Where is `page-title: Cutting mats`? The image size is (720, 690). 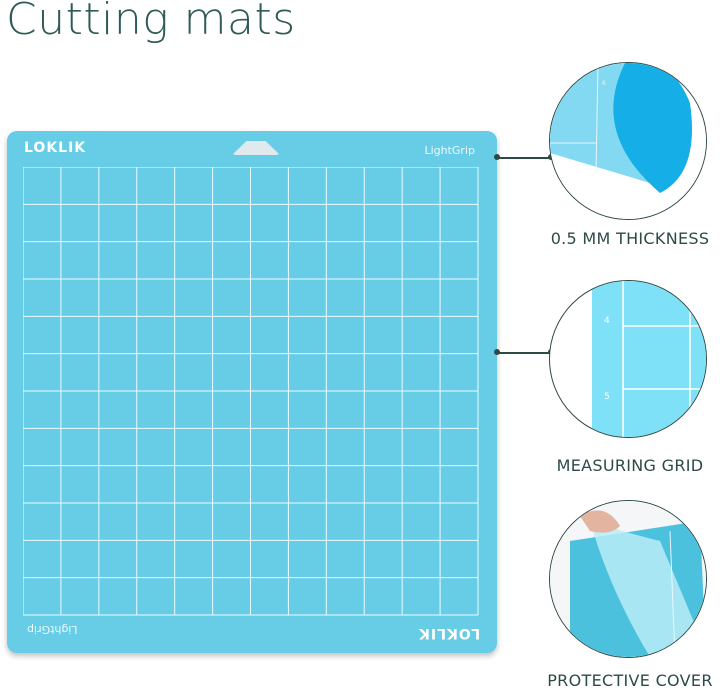 page-title: Cutting mats is located at coordinates (151, 22).